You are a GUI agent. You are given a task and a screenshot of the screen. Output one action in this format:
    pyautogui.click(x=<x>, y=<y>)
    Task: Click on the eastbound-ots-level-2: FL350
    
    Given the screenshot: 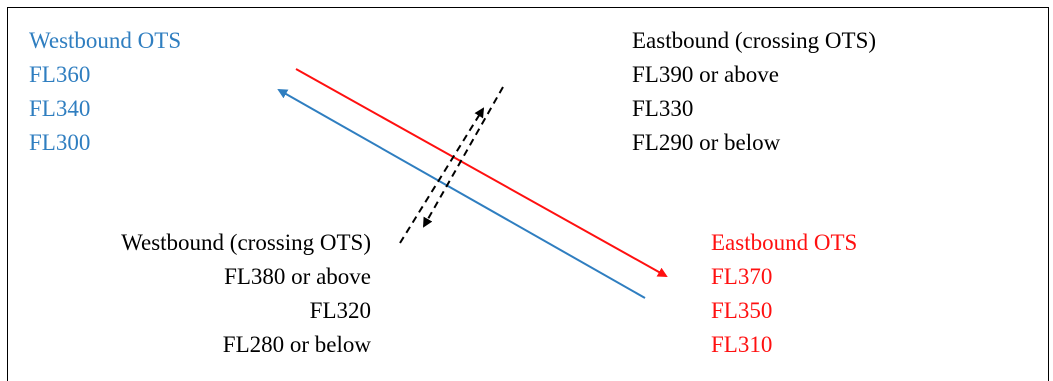 What is the action you would take?
    pyautogui.click(x=742, y=310)
    